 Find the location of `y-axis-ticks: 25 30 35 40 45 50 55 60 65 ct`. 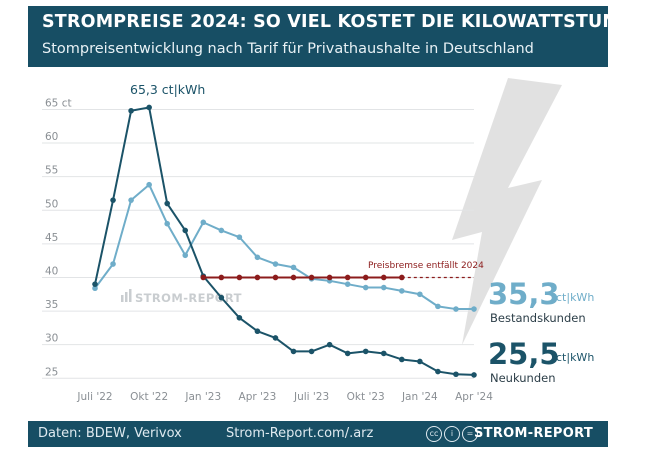

y-axis-ticks: 25 30 35 40 45 50 55 60 65 ct is located at coordinates (58, 237).